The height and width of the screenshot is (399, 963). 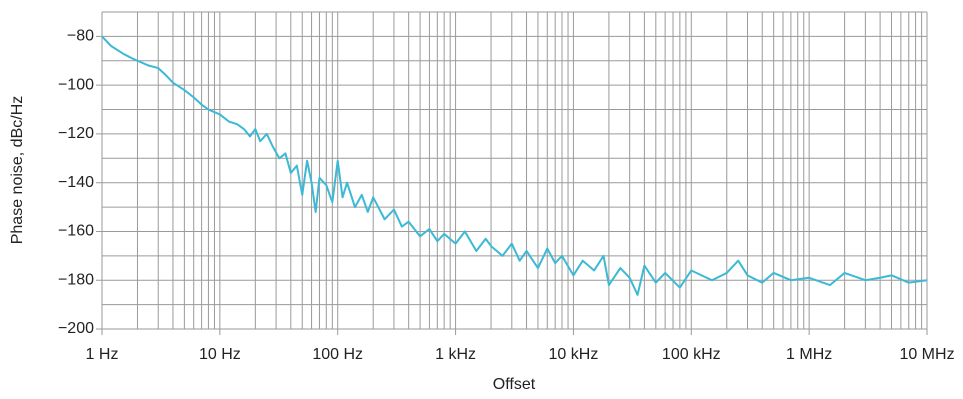 I want to click on y-tick-label: −80, so click(x=80, y=36).